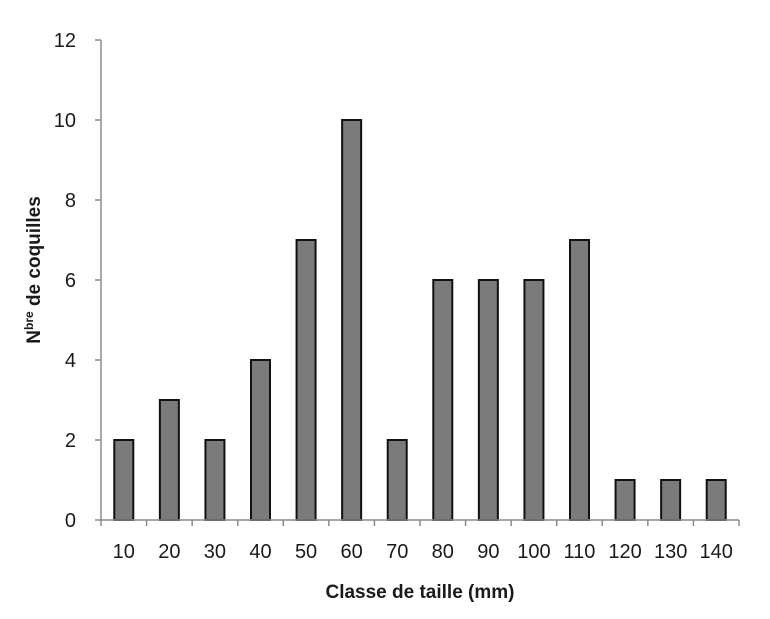  I want to click on y-axis-title-suffix: de coquilles, so click(34, 253).